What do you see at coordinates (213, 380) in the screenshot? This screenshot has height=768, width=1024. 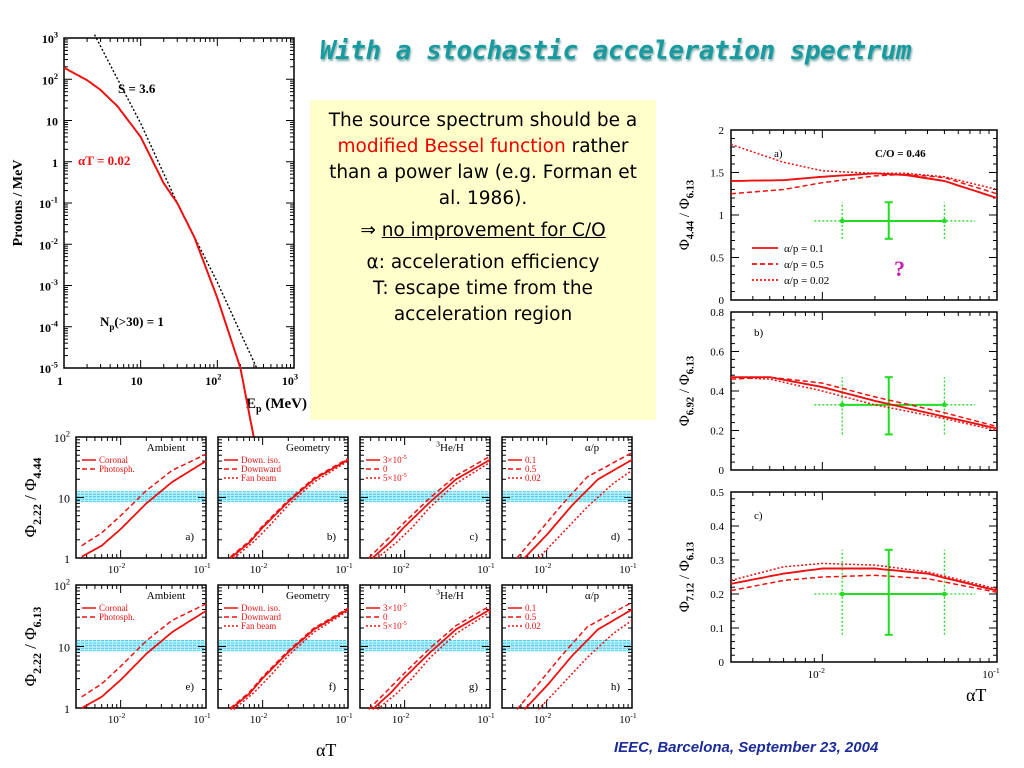 I see `x-tick-label: 10²` at bounding box center [213, 380].